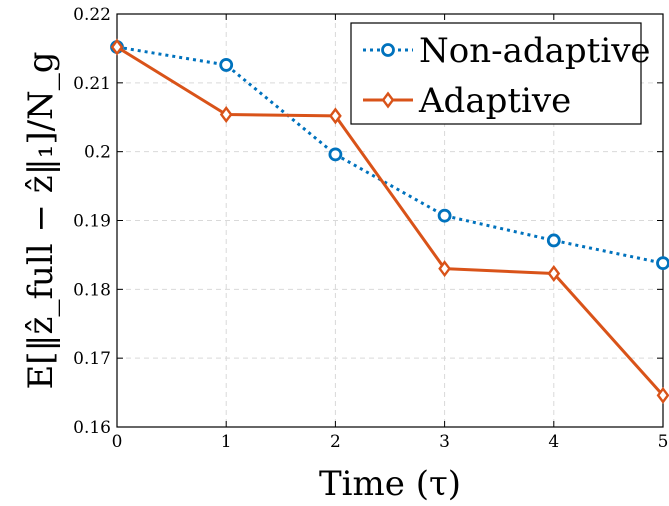 The image size is (669, 506). I want to click on y-tick-label: 0.18, so click(92, 290).